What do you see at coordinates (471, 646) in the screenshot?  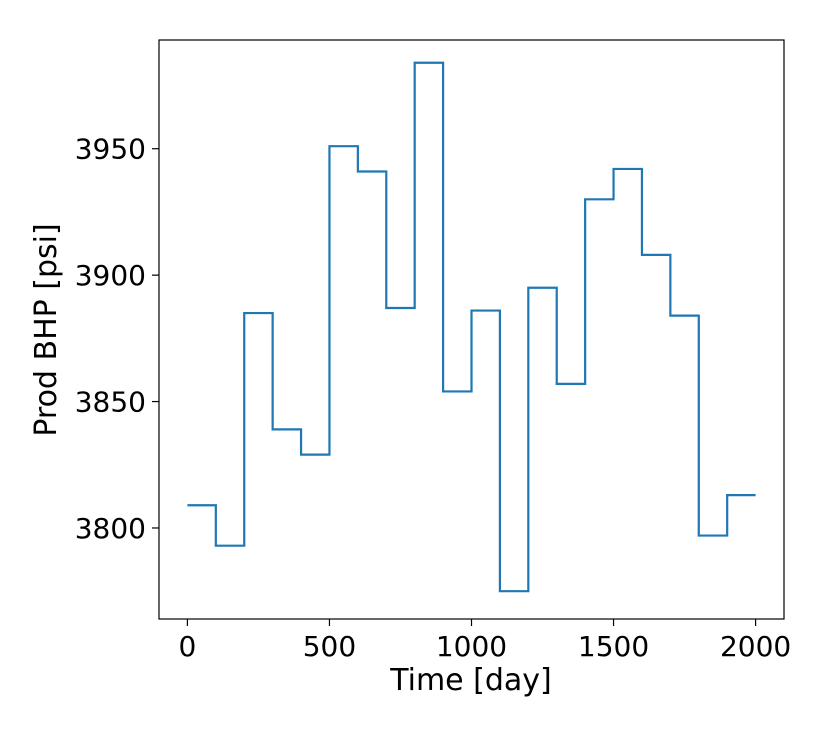 I see `x-tick-label: 1000` at bounding box center [471, 646].